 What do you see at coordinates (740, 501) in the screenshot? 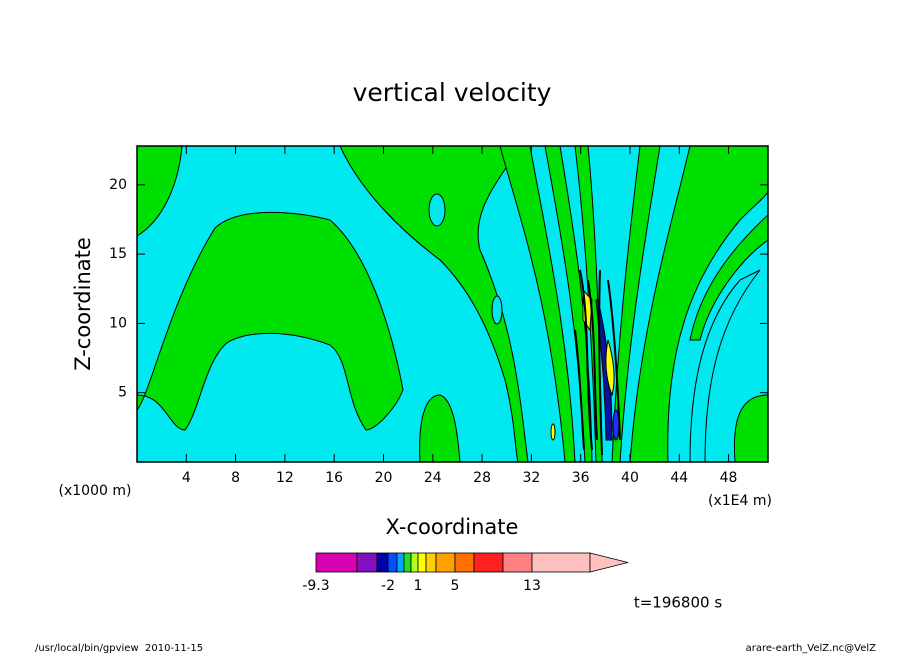
I see `x-unit: (x1E4 m)` at bounding box center [740, 501].